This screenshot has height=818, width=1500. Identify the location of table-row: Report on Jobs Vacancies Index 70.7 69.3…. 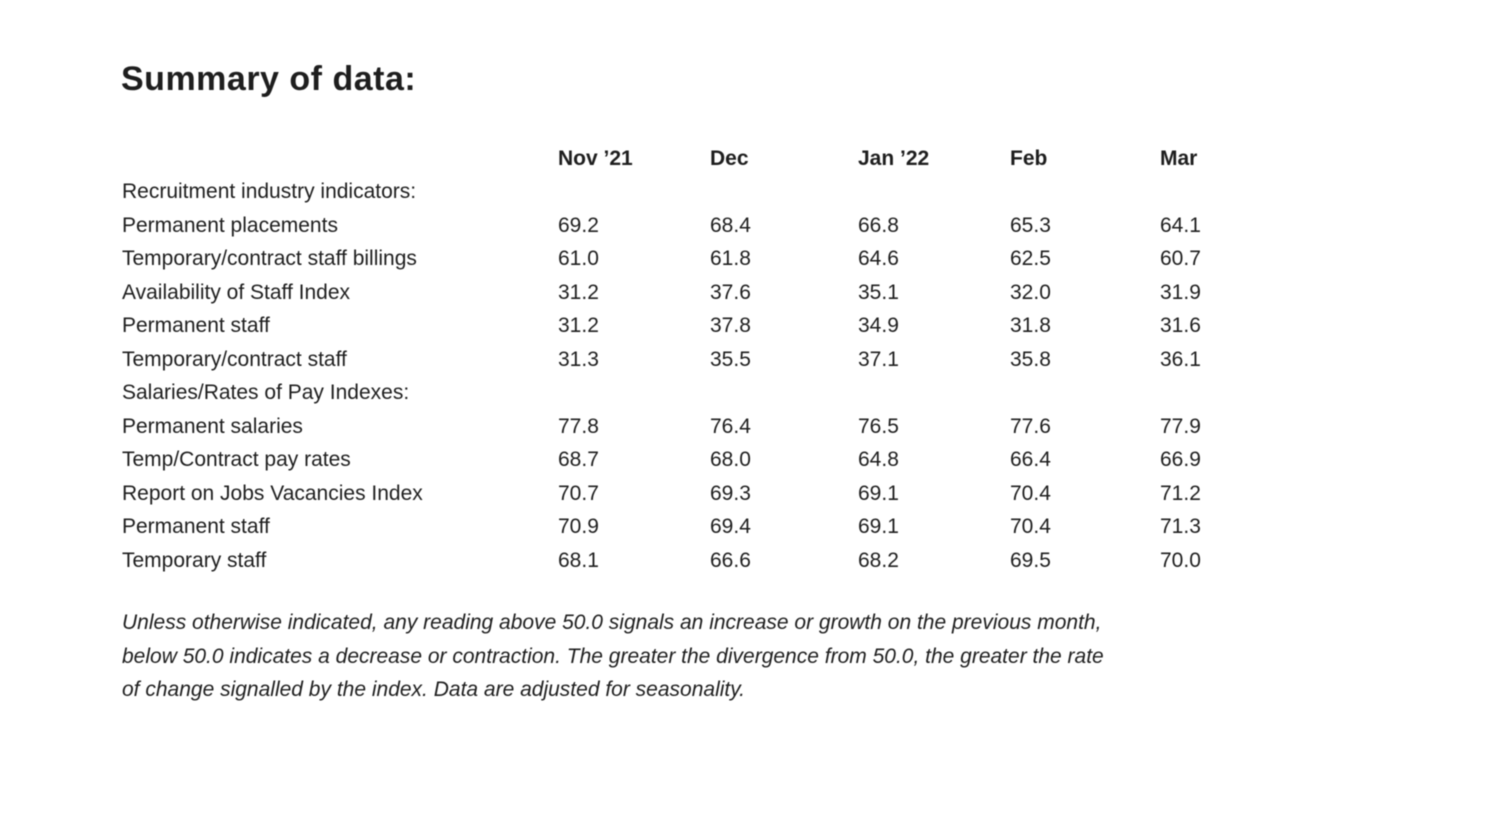
(701, 494).